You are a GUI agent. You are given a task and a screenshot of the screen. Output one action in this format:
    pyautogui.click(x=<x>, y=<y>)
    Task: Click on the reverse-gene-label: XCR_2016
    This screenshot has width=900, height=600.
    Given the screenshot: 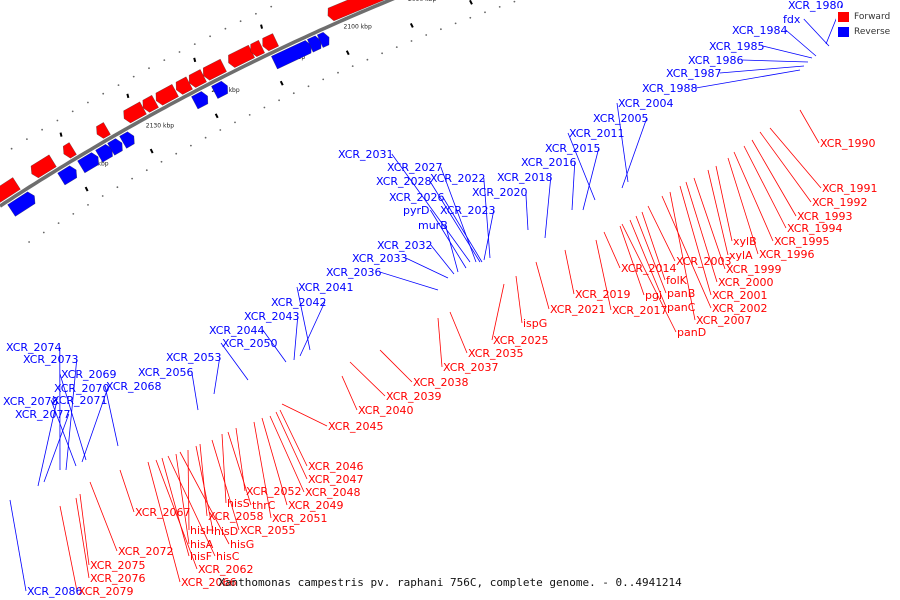 What is the action you would take?
    pyautogui.click(x=549, y=162)
    